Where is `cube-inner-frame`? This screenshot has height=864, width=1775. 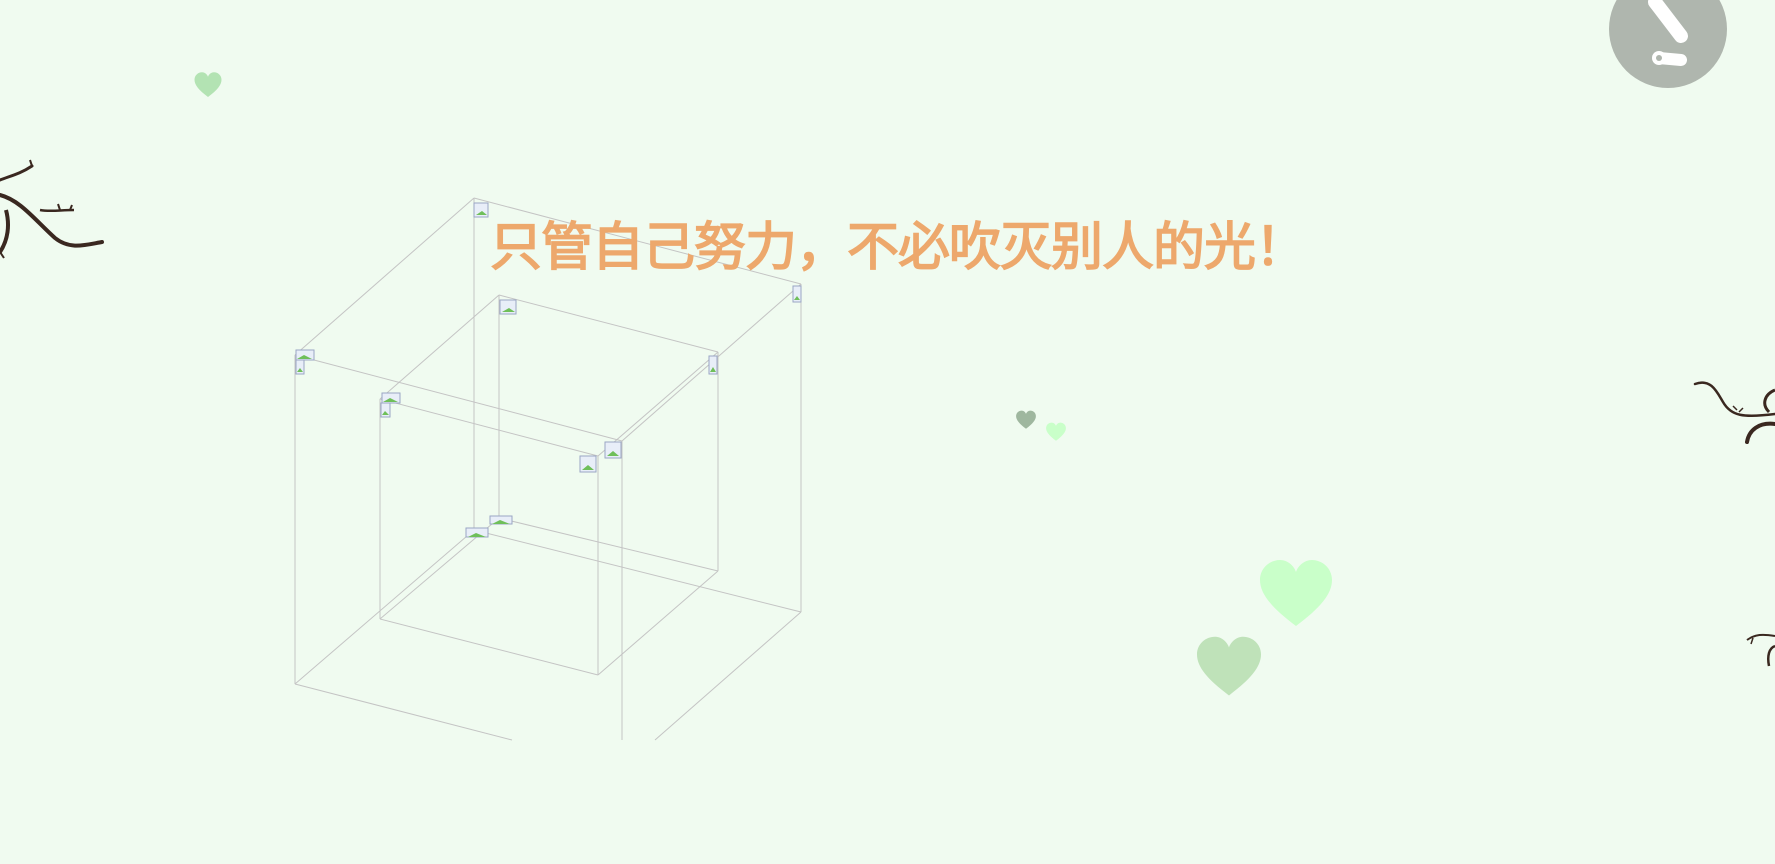
cube-inner-frame is located at coordinates (549, 485).